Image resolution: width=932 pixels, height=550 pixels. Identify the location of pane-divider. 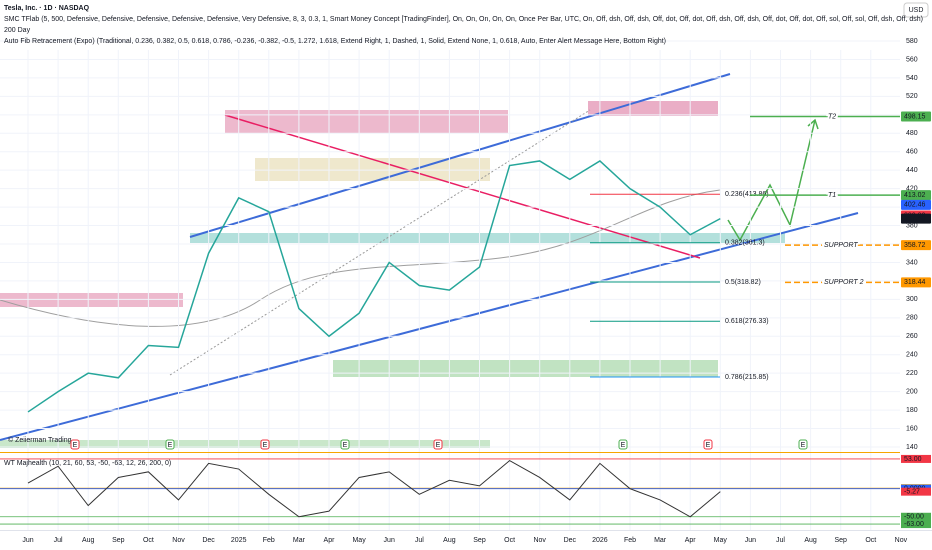
(450, 452).